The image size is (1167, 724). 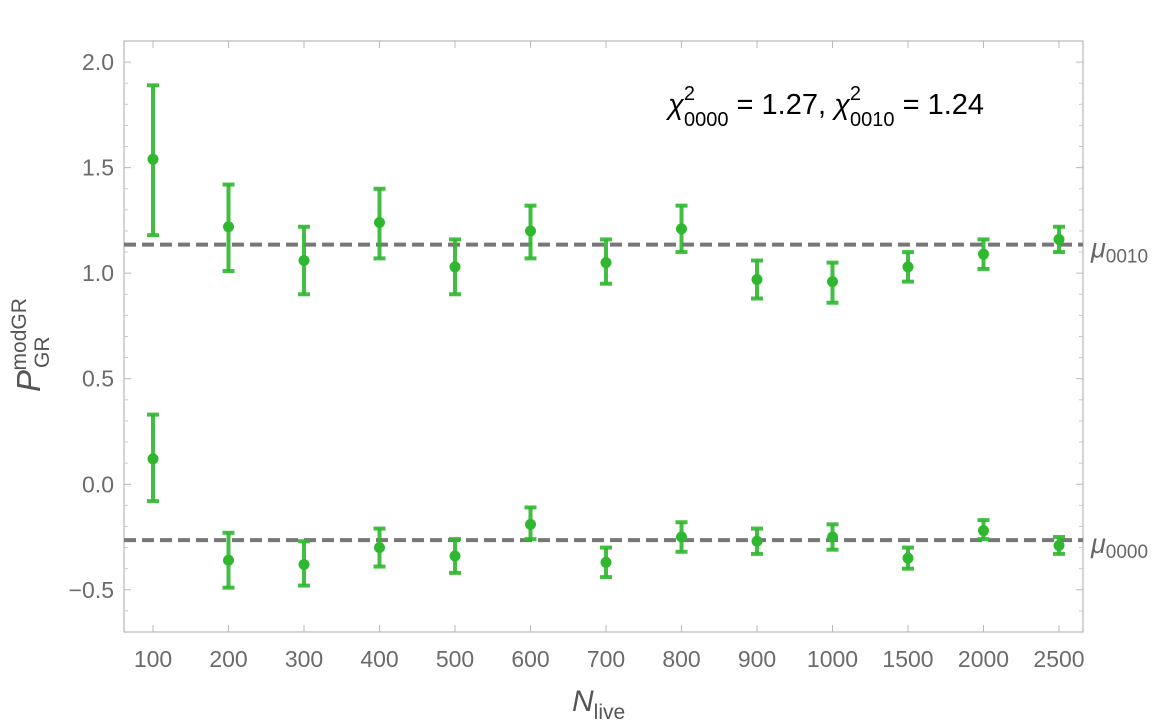 I want to click on y-tick-label: 1.0, so click(x=98, y=273).